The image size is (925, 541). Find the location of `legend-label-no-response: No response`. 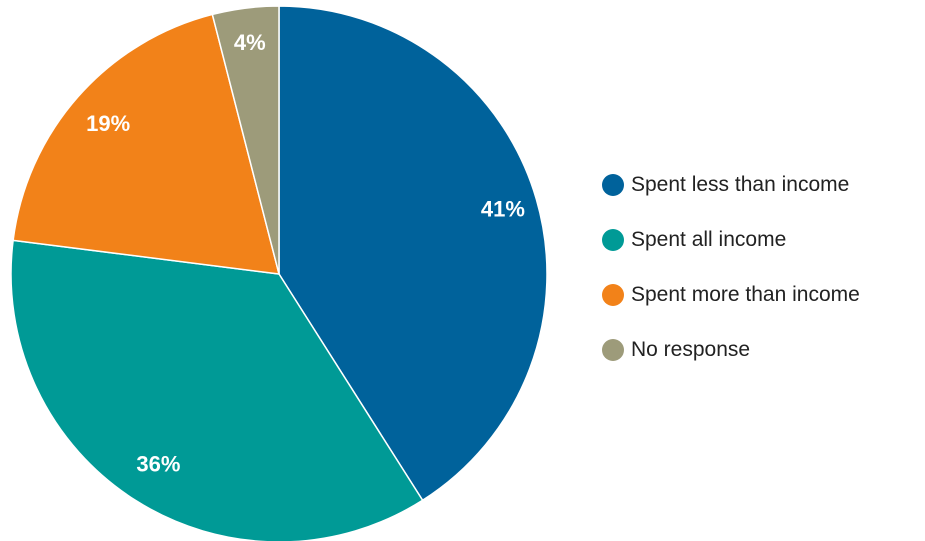

legend-label-no-response: No response is located at coordinates (691, 349).